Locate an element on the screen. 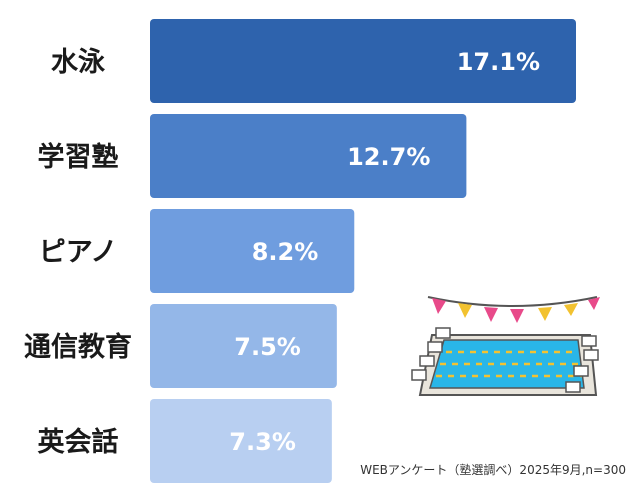 The image size is (640, 500). value-label-2: 12.7% is located at coordinates (388, 157).